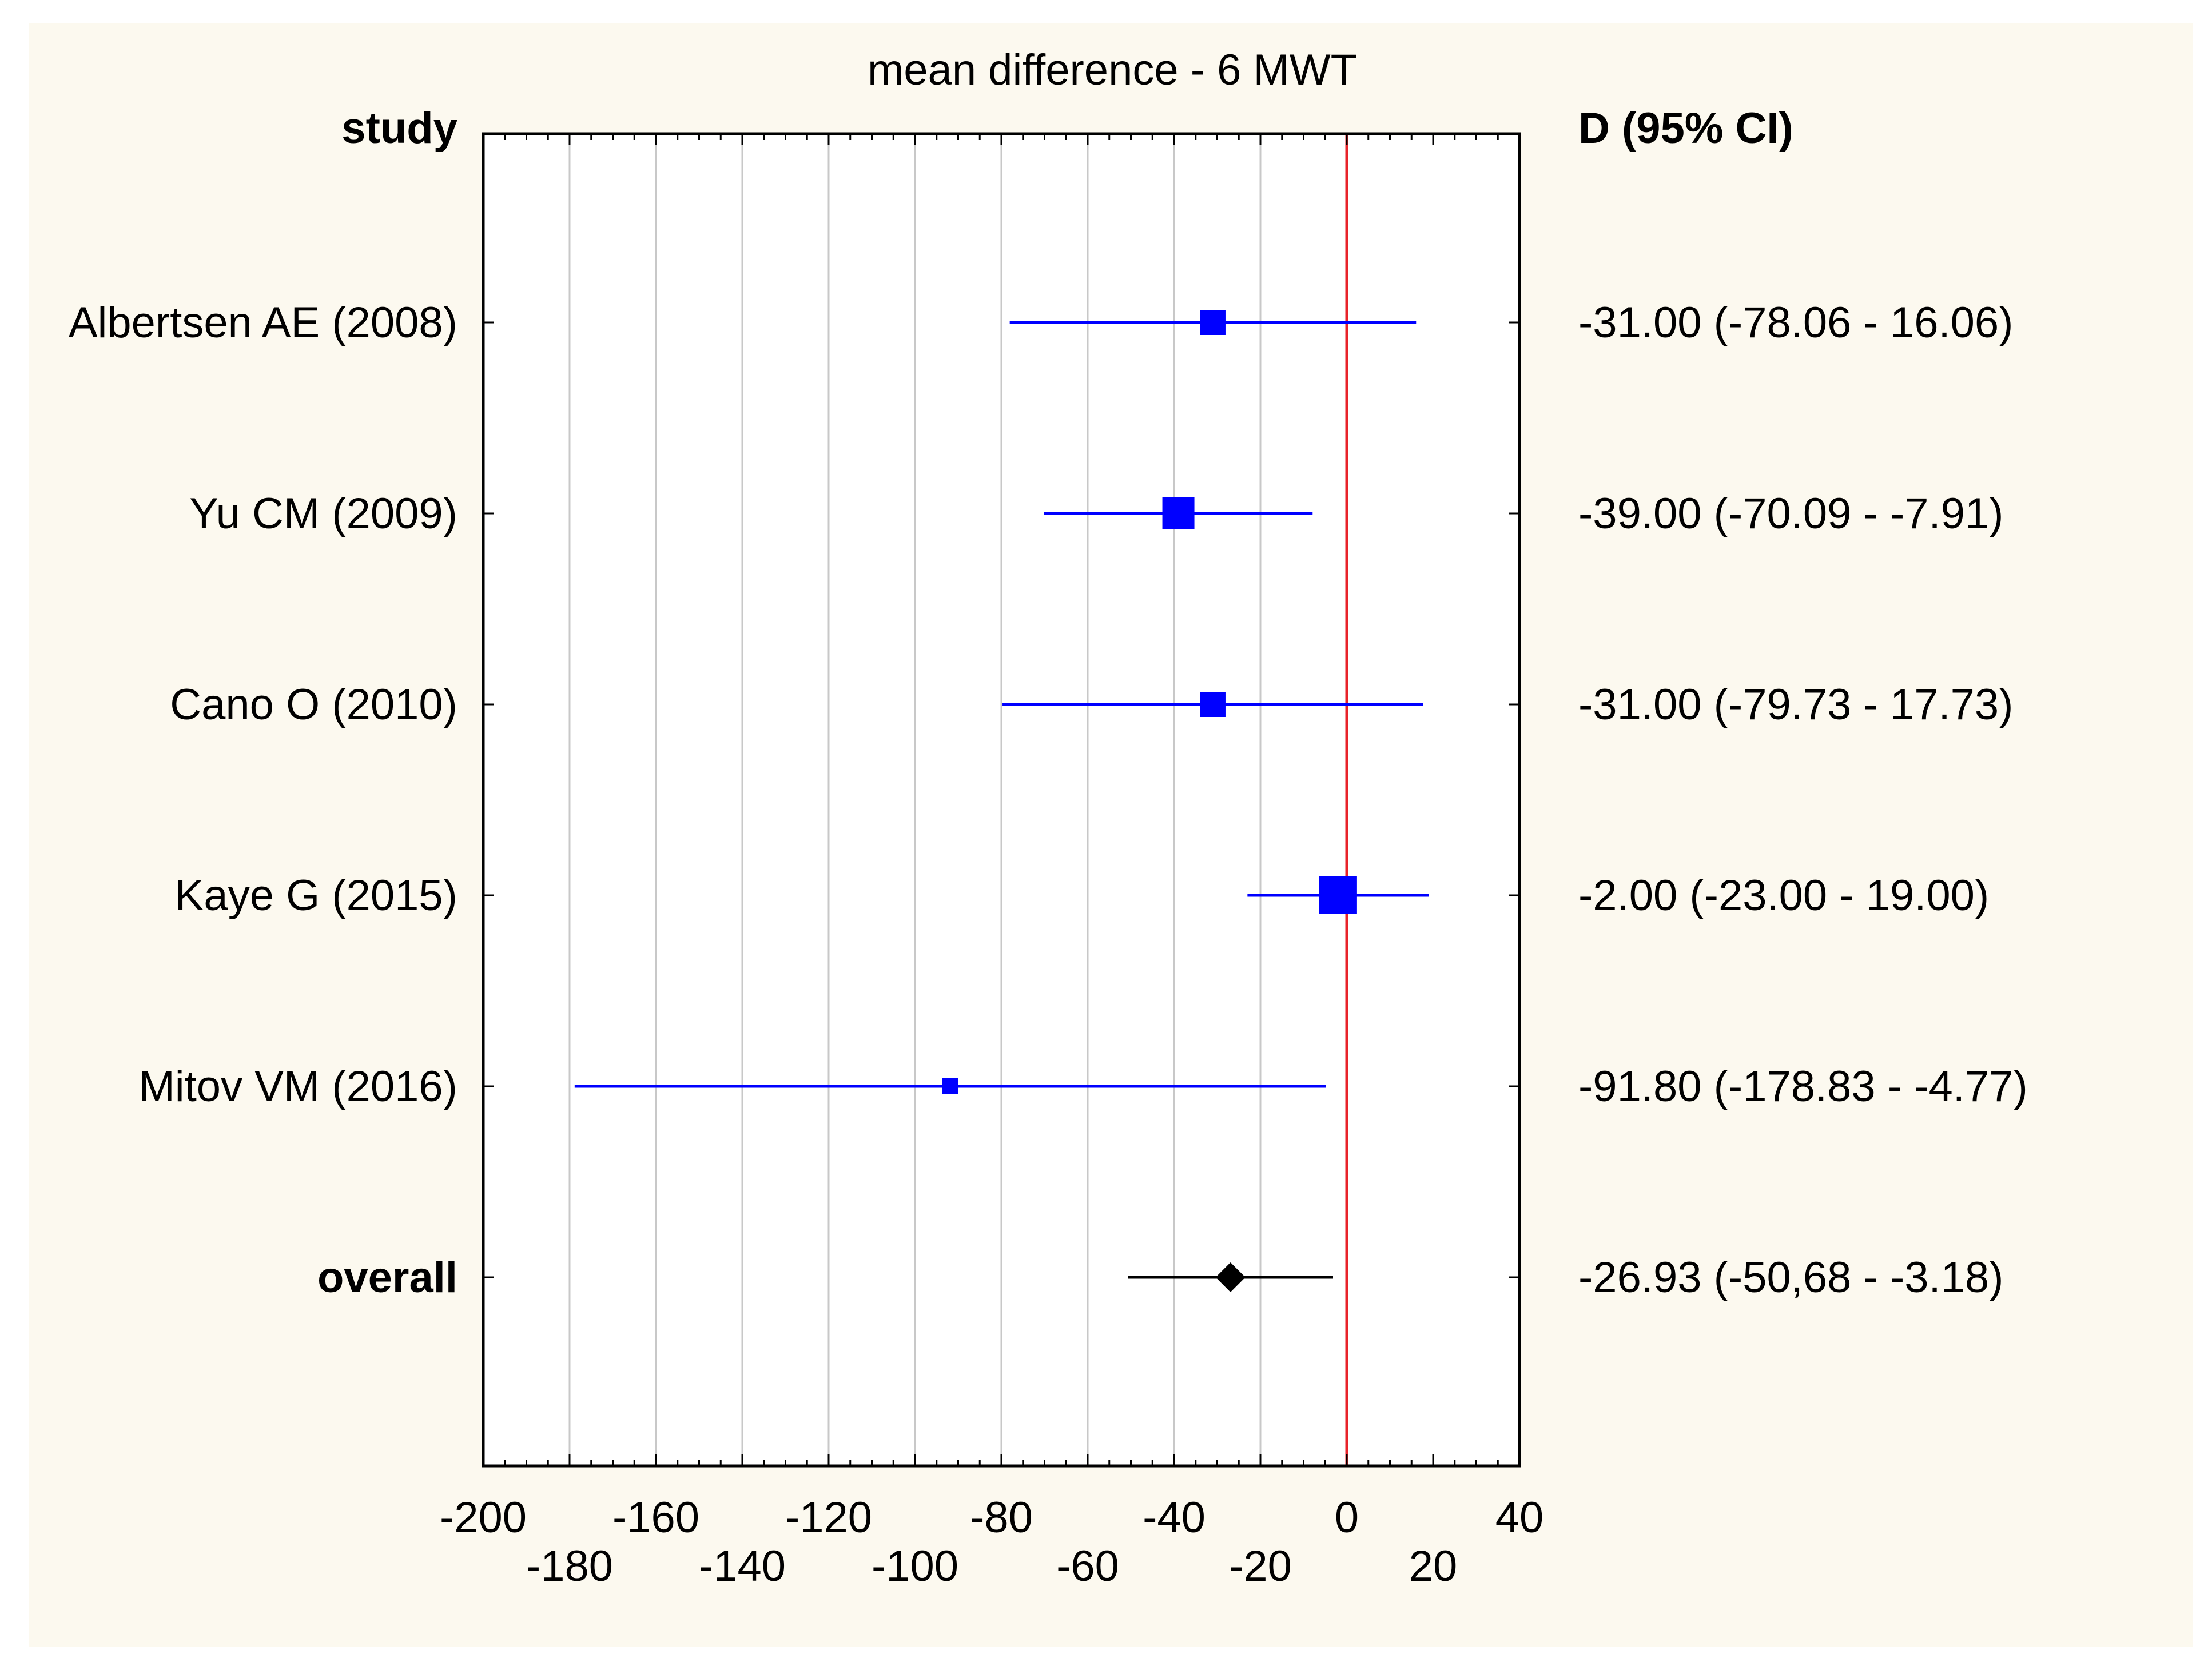 Image resolution: width=2212 pixels, height=1666 pixels. I want to click on x-tick-label: -40, so click(1174, 1517).